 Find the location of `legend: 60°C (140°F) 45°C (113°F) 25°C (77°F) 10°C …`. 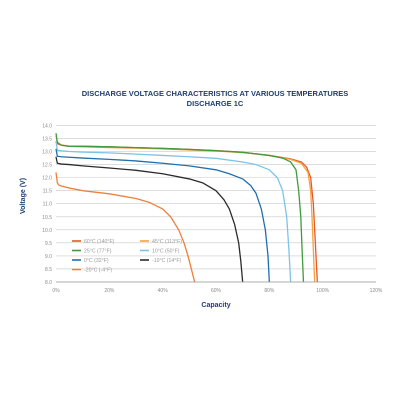

legend: 60°C (140°F) 45°C (113°F) 25°C (77°F) 10°C … is located at coordinates (127, 256).